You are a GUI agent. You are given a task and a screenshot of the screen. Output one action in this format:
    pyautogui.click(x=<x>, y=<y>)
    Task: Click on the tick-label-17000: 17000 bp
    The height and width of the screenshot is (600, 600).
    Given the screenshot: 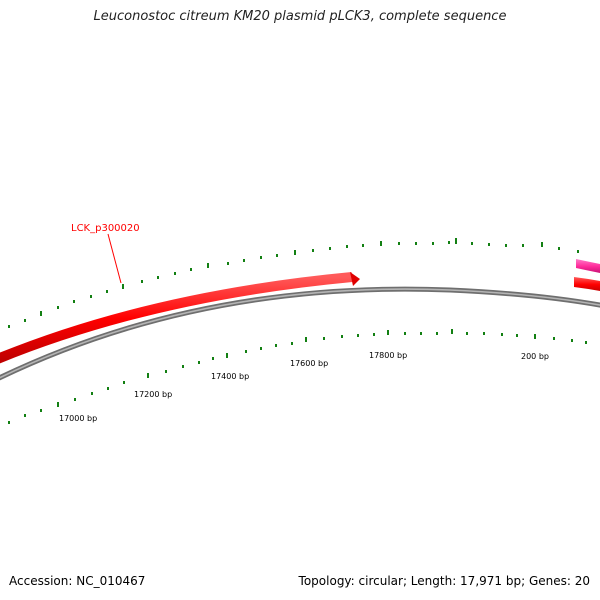 What is the action you would take?
    pyautogui.click(x=78, y=418)
    